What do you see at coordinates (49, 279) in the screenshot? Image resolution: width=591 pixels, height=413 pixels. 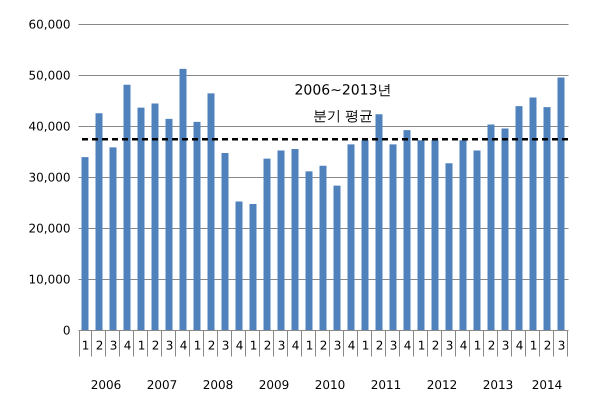 I see `y-tick-label: 10,000` at bounding box center [49, 279].